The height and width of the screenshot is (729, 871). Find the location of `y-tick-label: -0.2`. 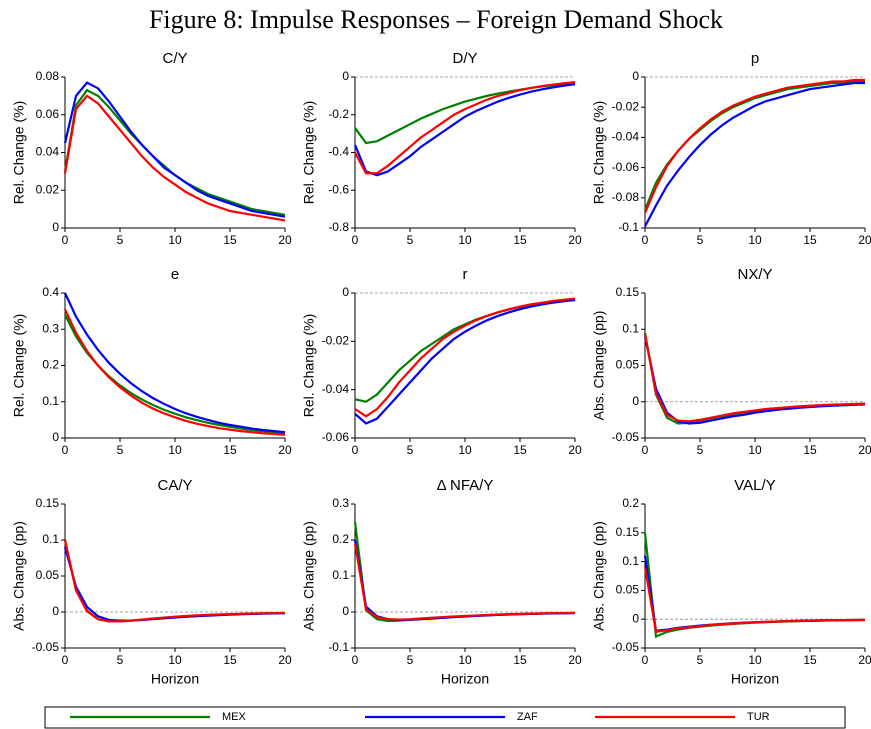

y-tick-label: -0.2 is located at coordinates (338, 114).